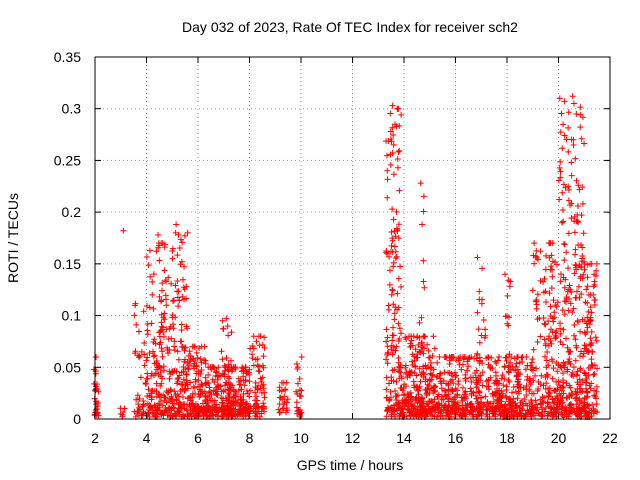 This screenshot has width=640, height=480. Describe the element at coordinates (67, 367) in the screenshot. I see `y-tick-label: 0.05` at that location.